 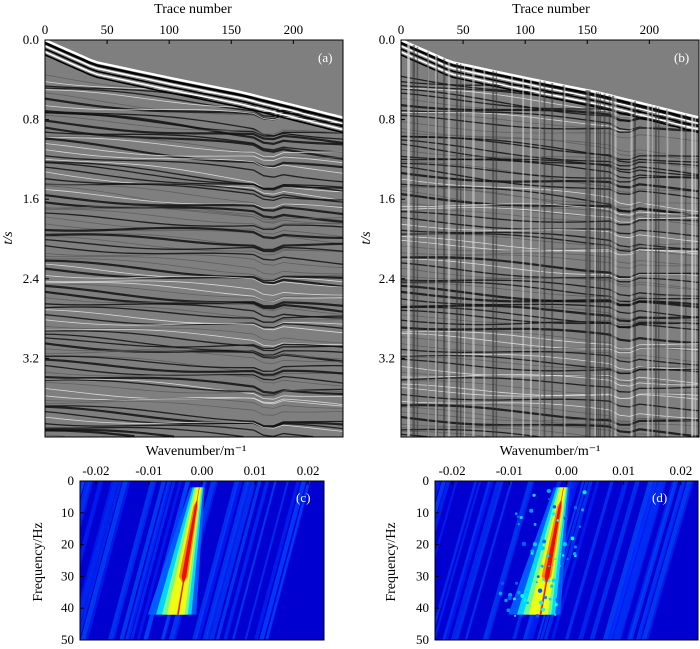 What do you see at coordinates (387, 198) in the screenshot?
I see `panel-b-y-tick-label: 1.6` at bounding box center [387, 198].